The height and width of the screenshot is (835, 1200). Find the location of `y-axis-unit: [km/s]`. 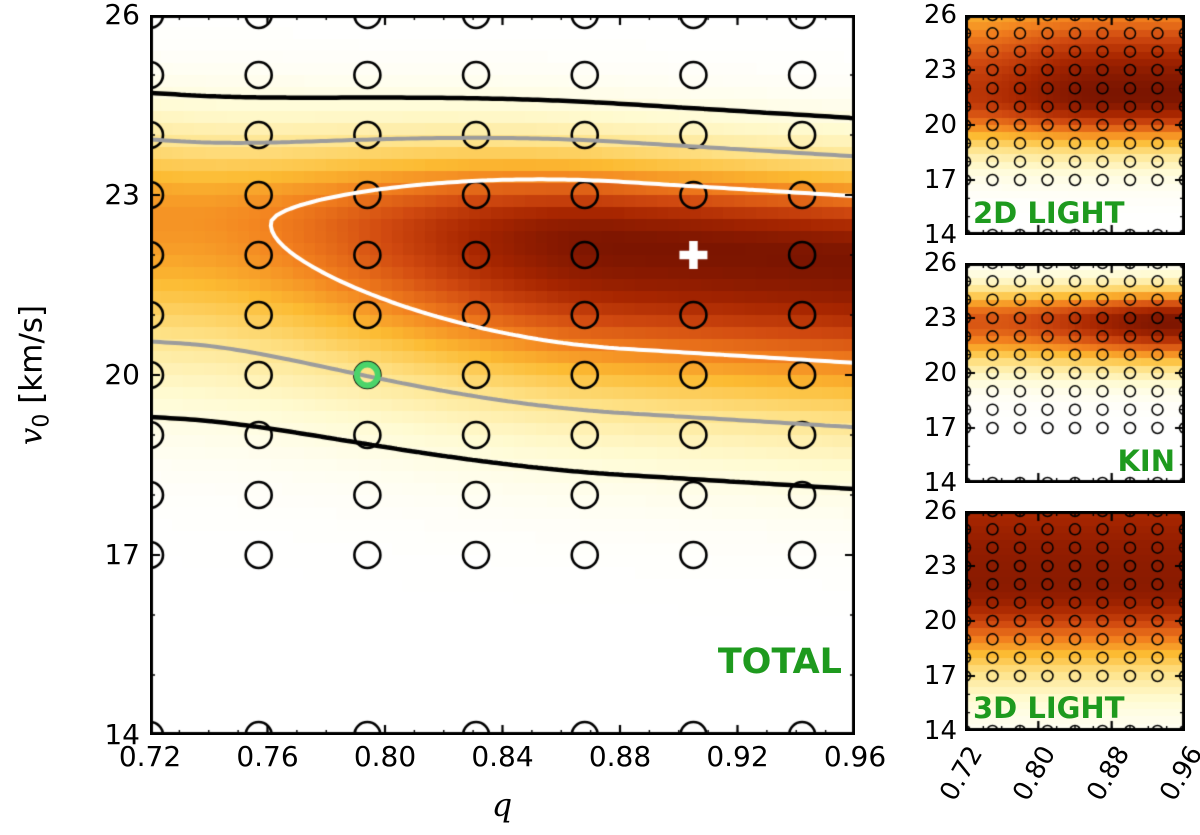

y-axis-unit: [km/s] is located at coordinates (31, 359).